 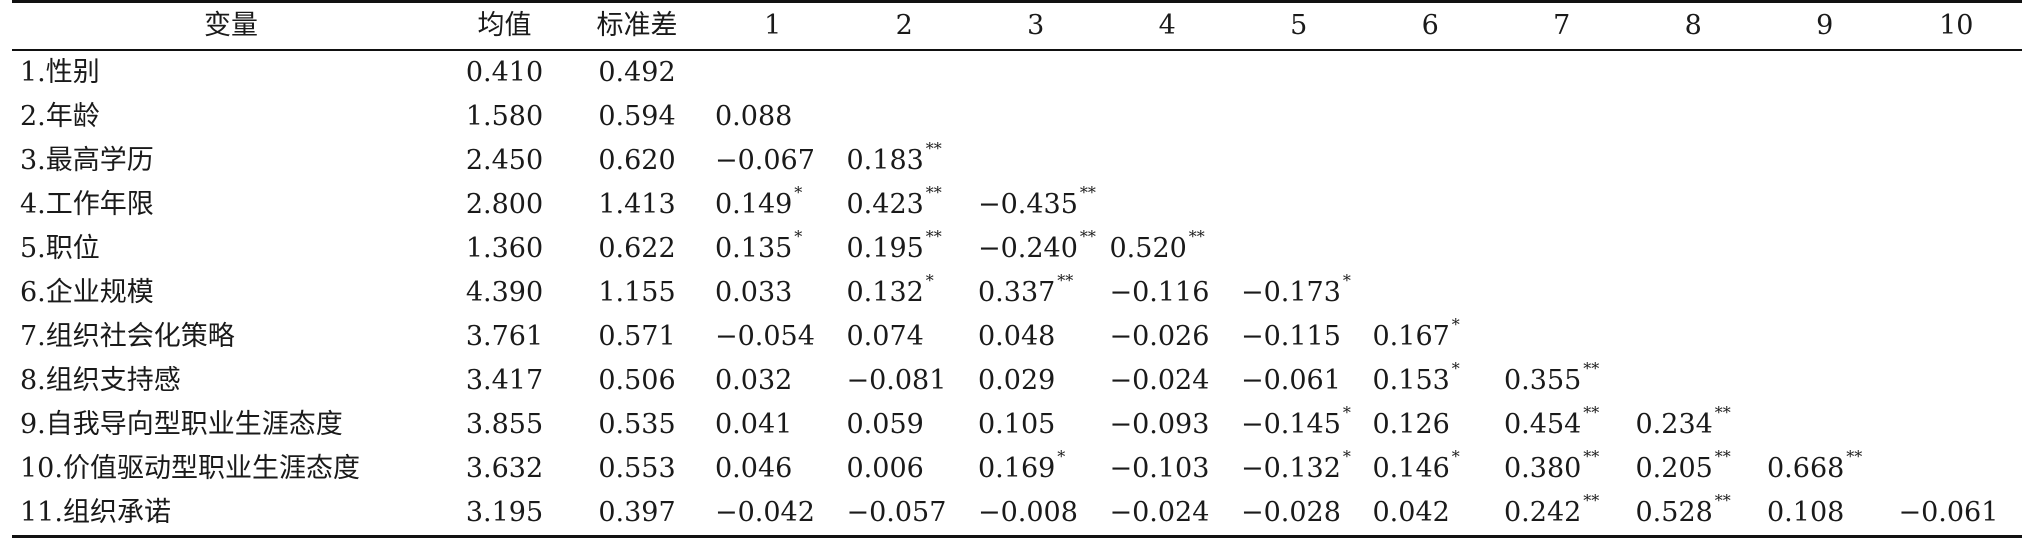 What do you see at coordinates (905, 337) in the screenshot?
I see `correlation-cell: 0.074` at bounding box center [905, 337].